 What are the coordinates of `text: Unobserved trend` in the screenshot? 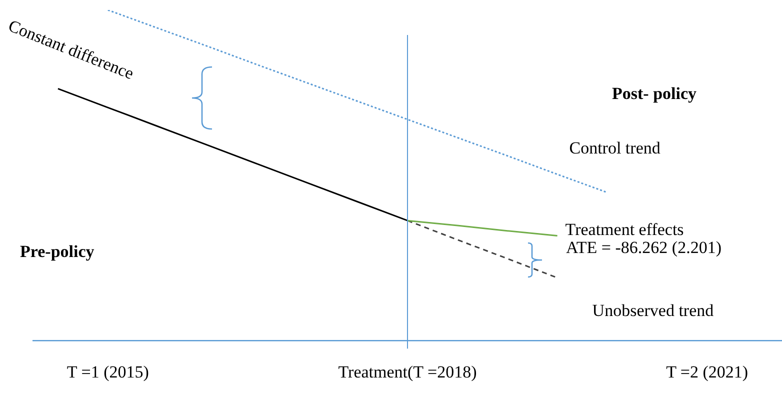 It's located at (653, 310).